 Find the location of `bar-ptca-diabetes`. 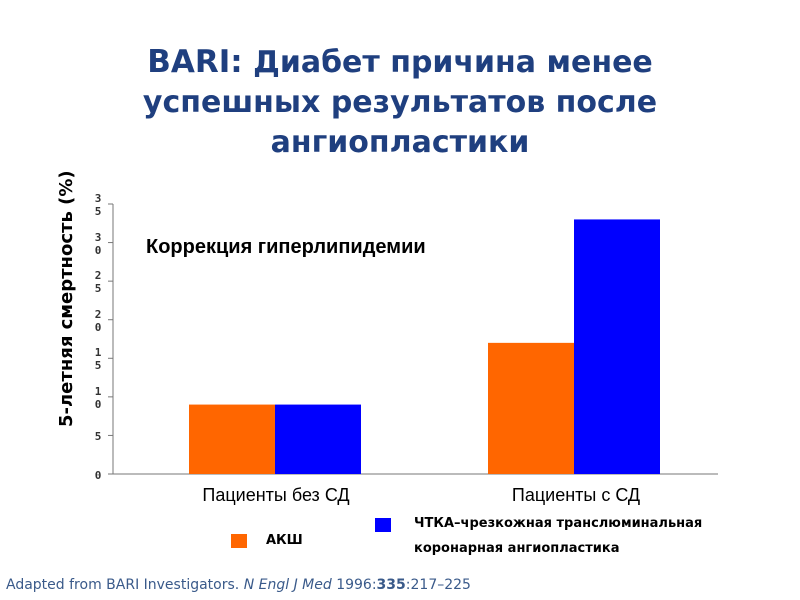

bar-ptca-diabetes is located at coordinates (617, 346).